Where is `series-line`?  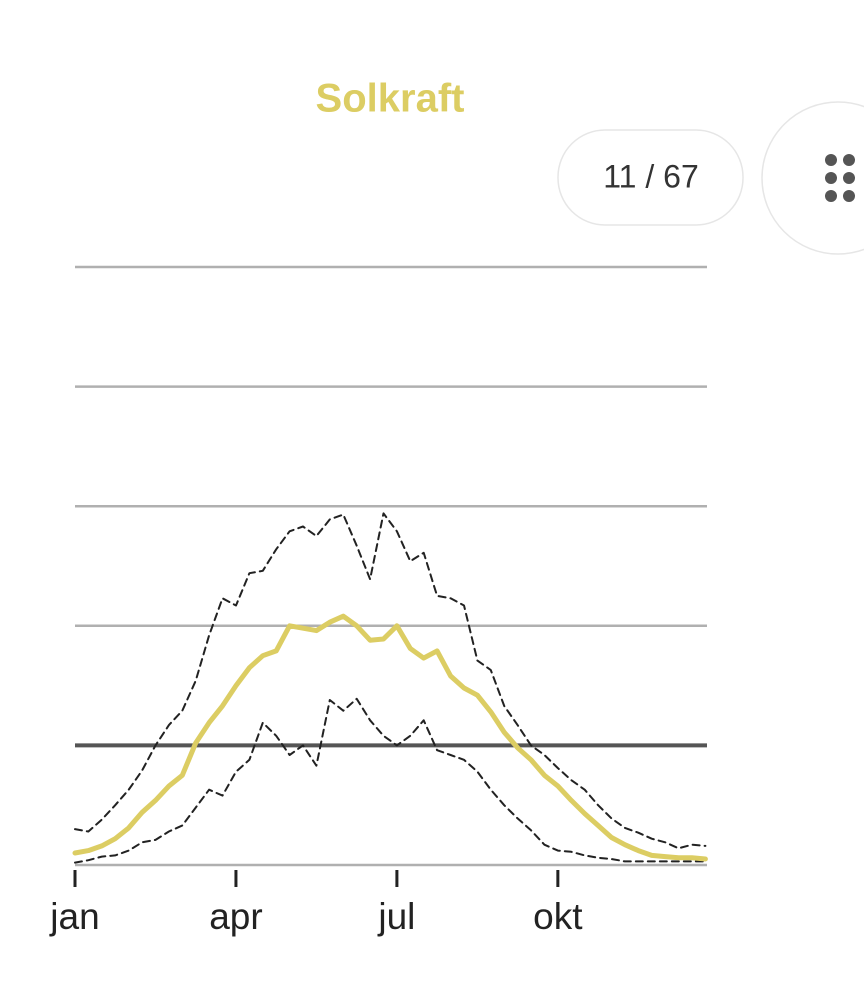 series-line is located at coordinates (390, 780).